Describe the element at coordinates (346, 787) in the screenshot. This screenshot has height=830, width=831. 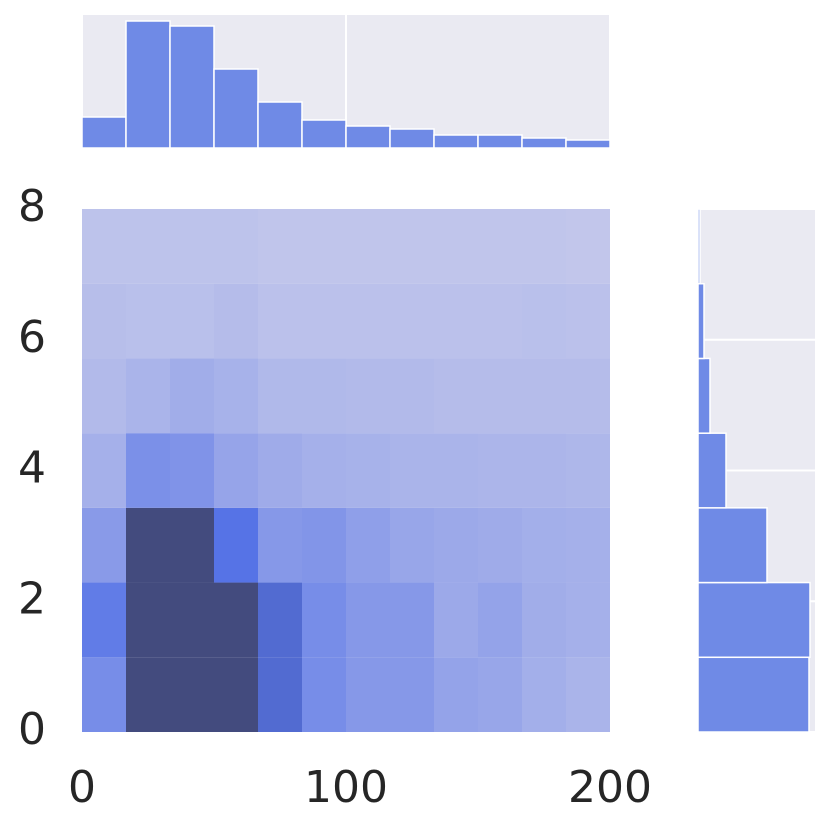
I see `x-tick-label: 100` at that location.